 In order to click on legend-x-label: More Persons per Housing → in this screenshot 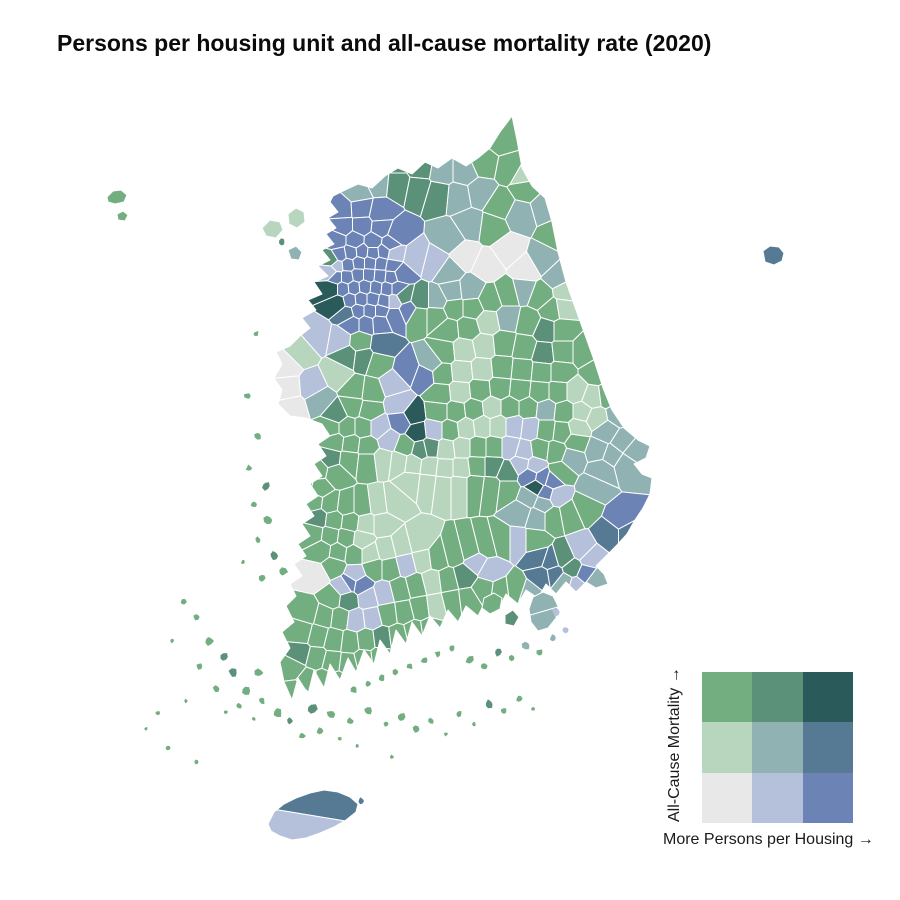, I will do `click(768, 839)`.